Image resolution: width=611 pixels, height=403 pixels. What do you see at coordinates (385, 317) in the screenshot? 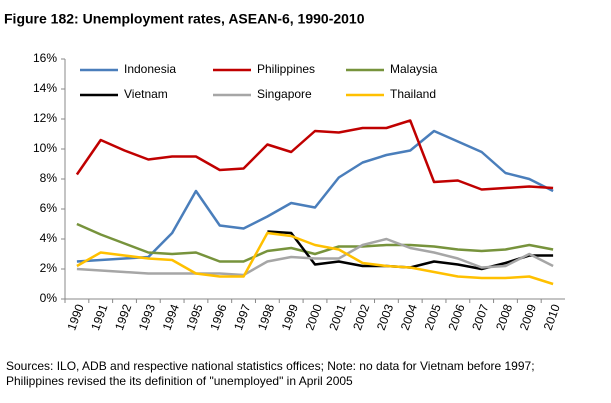
I see `x-tick-label: 2003` at bounding box center [385, 317].